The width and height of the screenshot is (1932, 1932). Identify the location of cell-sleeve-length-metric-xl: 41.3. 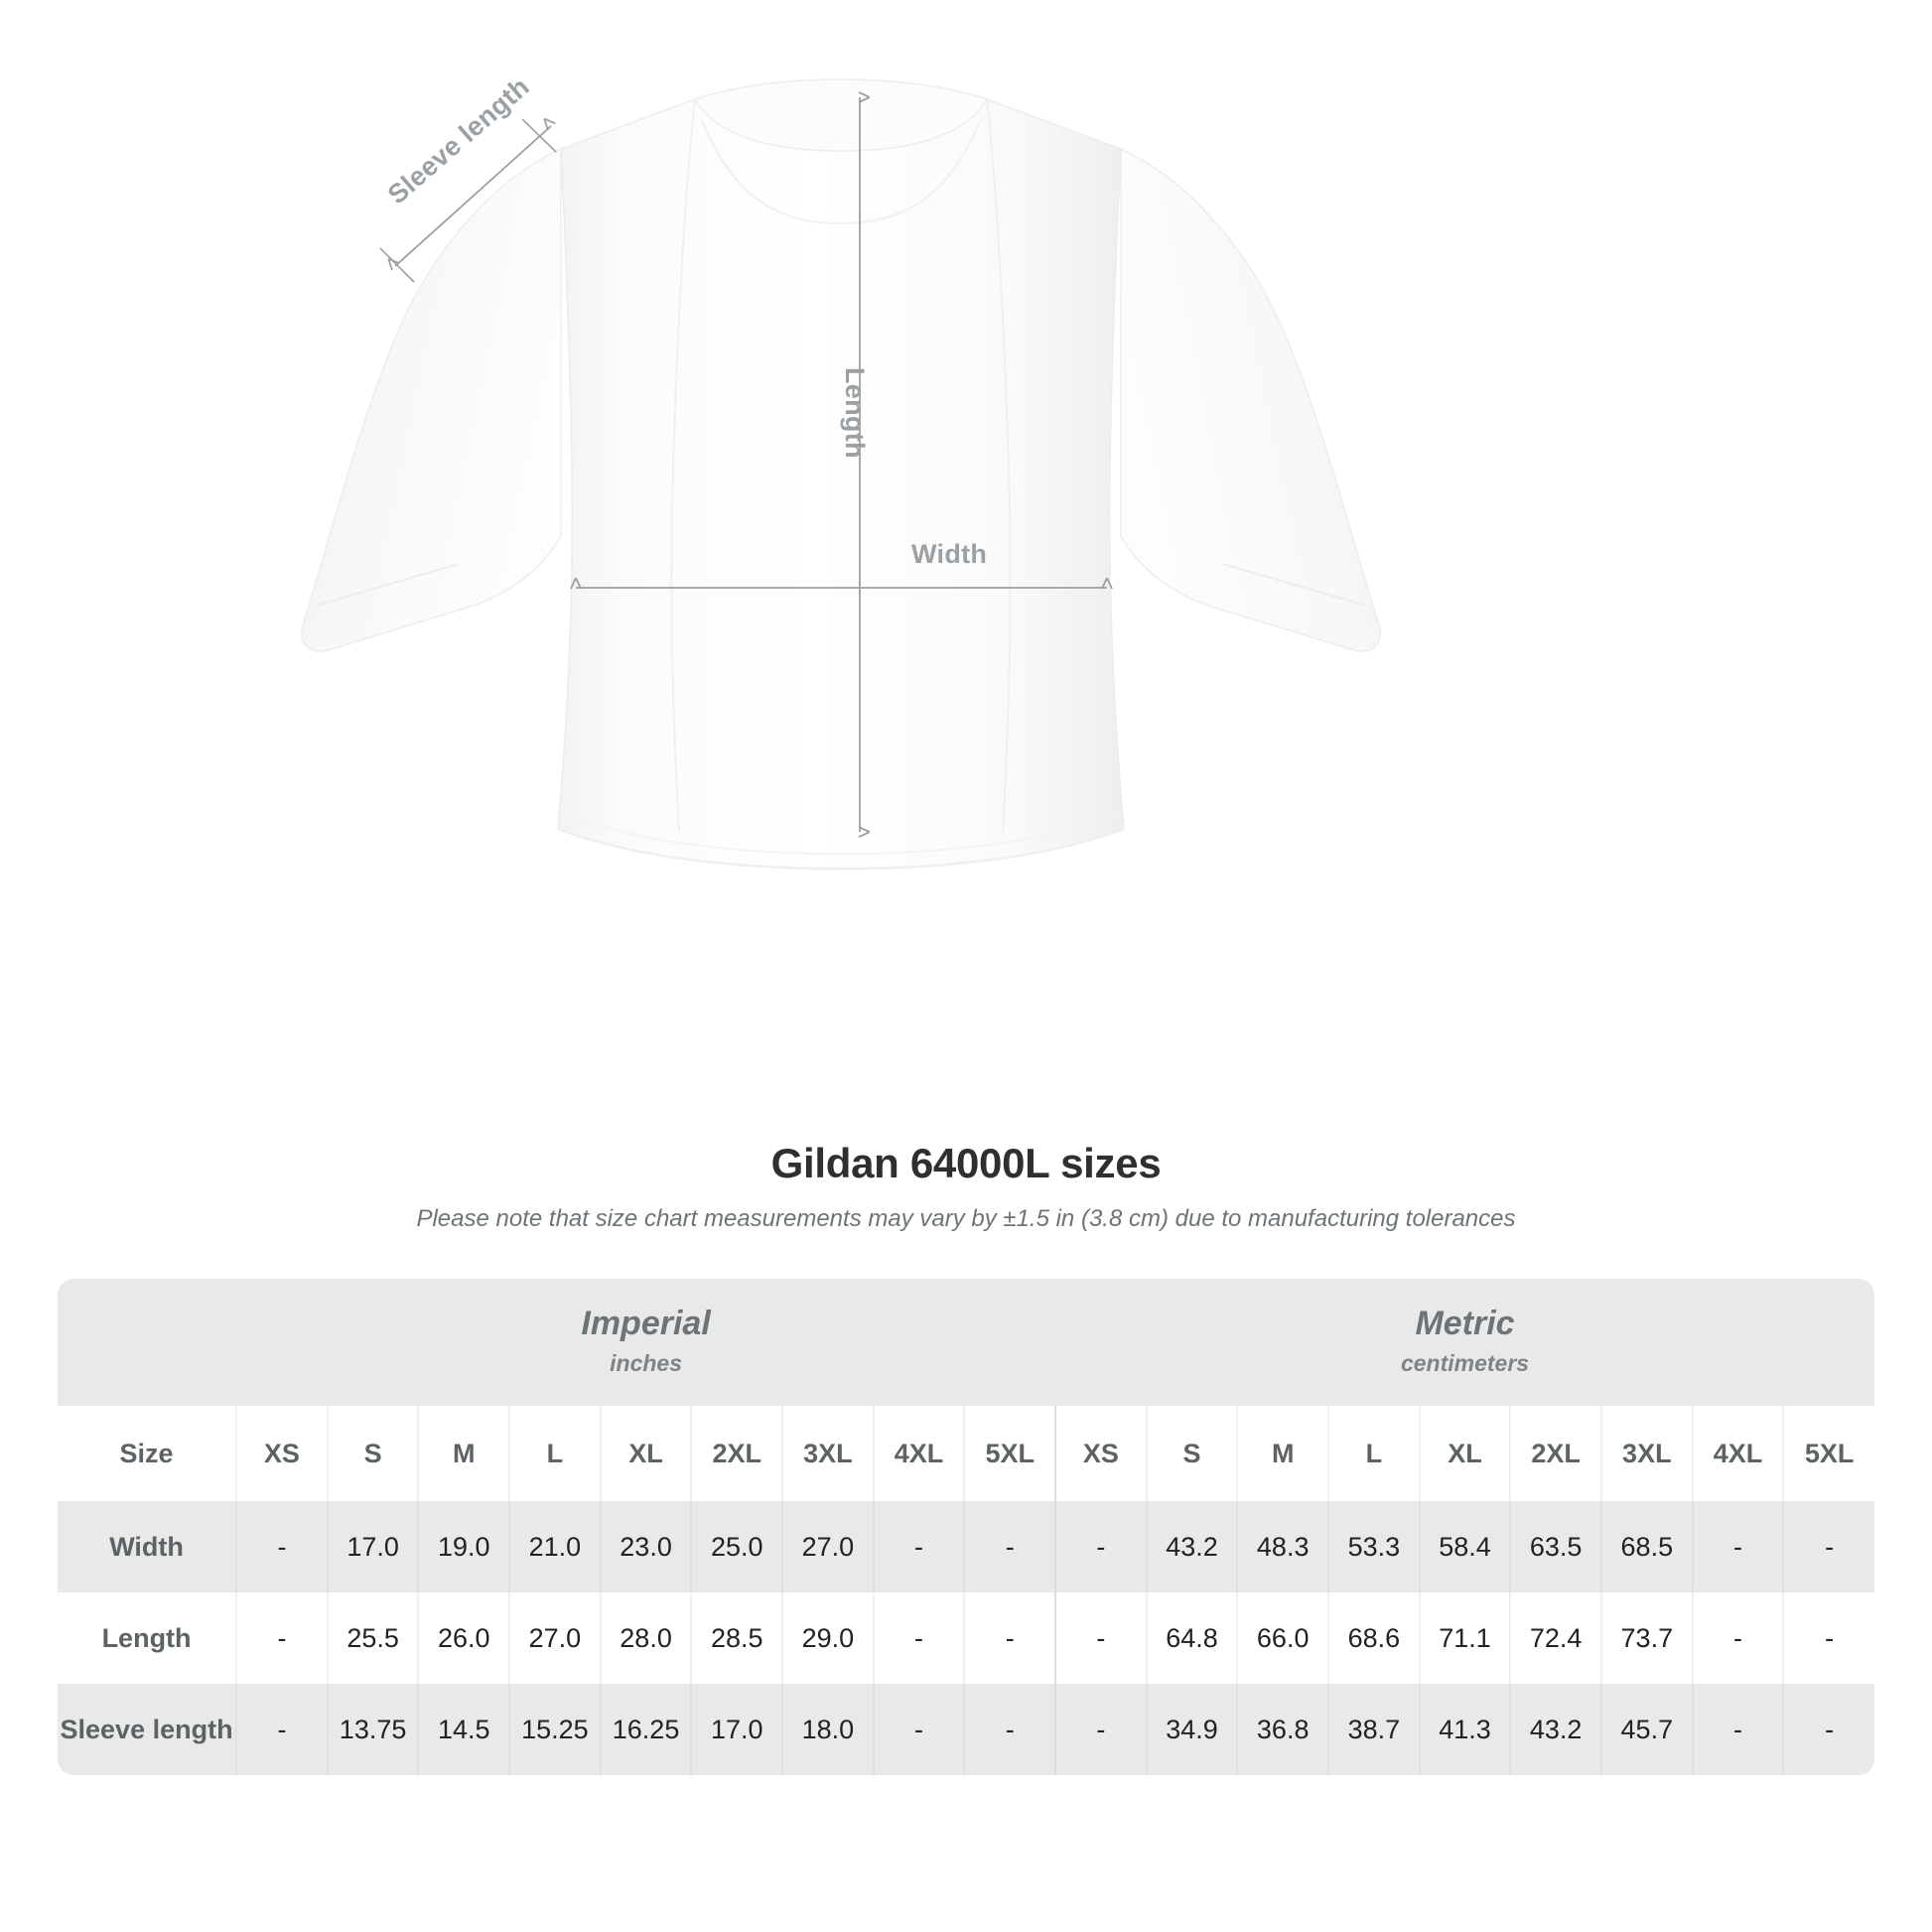
(1464, 1730).